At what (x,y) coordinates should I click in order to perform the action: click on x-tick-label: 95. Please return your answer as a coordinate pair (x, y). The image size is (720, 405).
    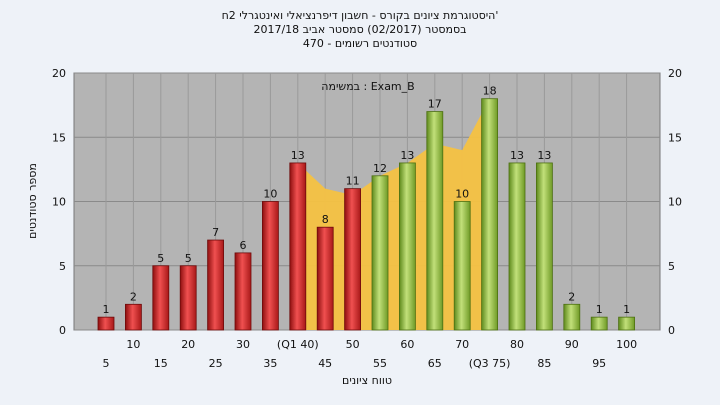
    Looking at the image, I should click on (599, 363).